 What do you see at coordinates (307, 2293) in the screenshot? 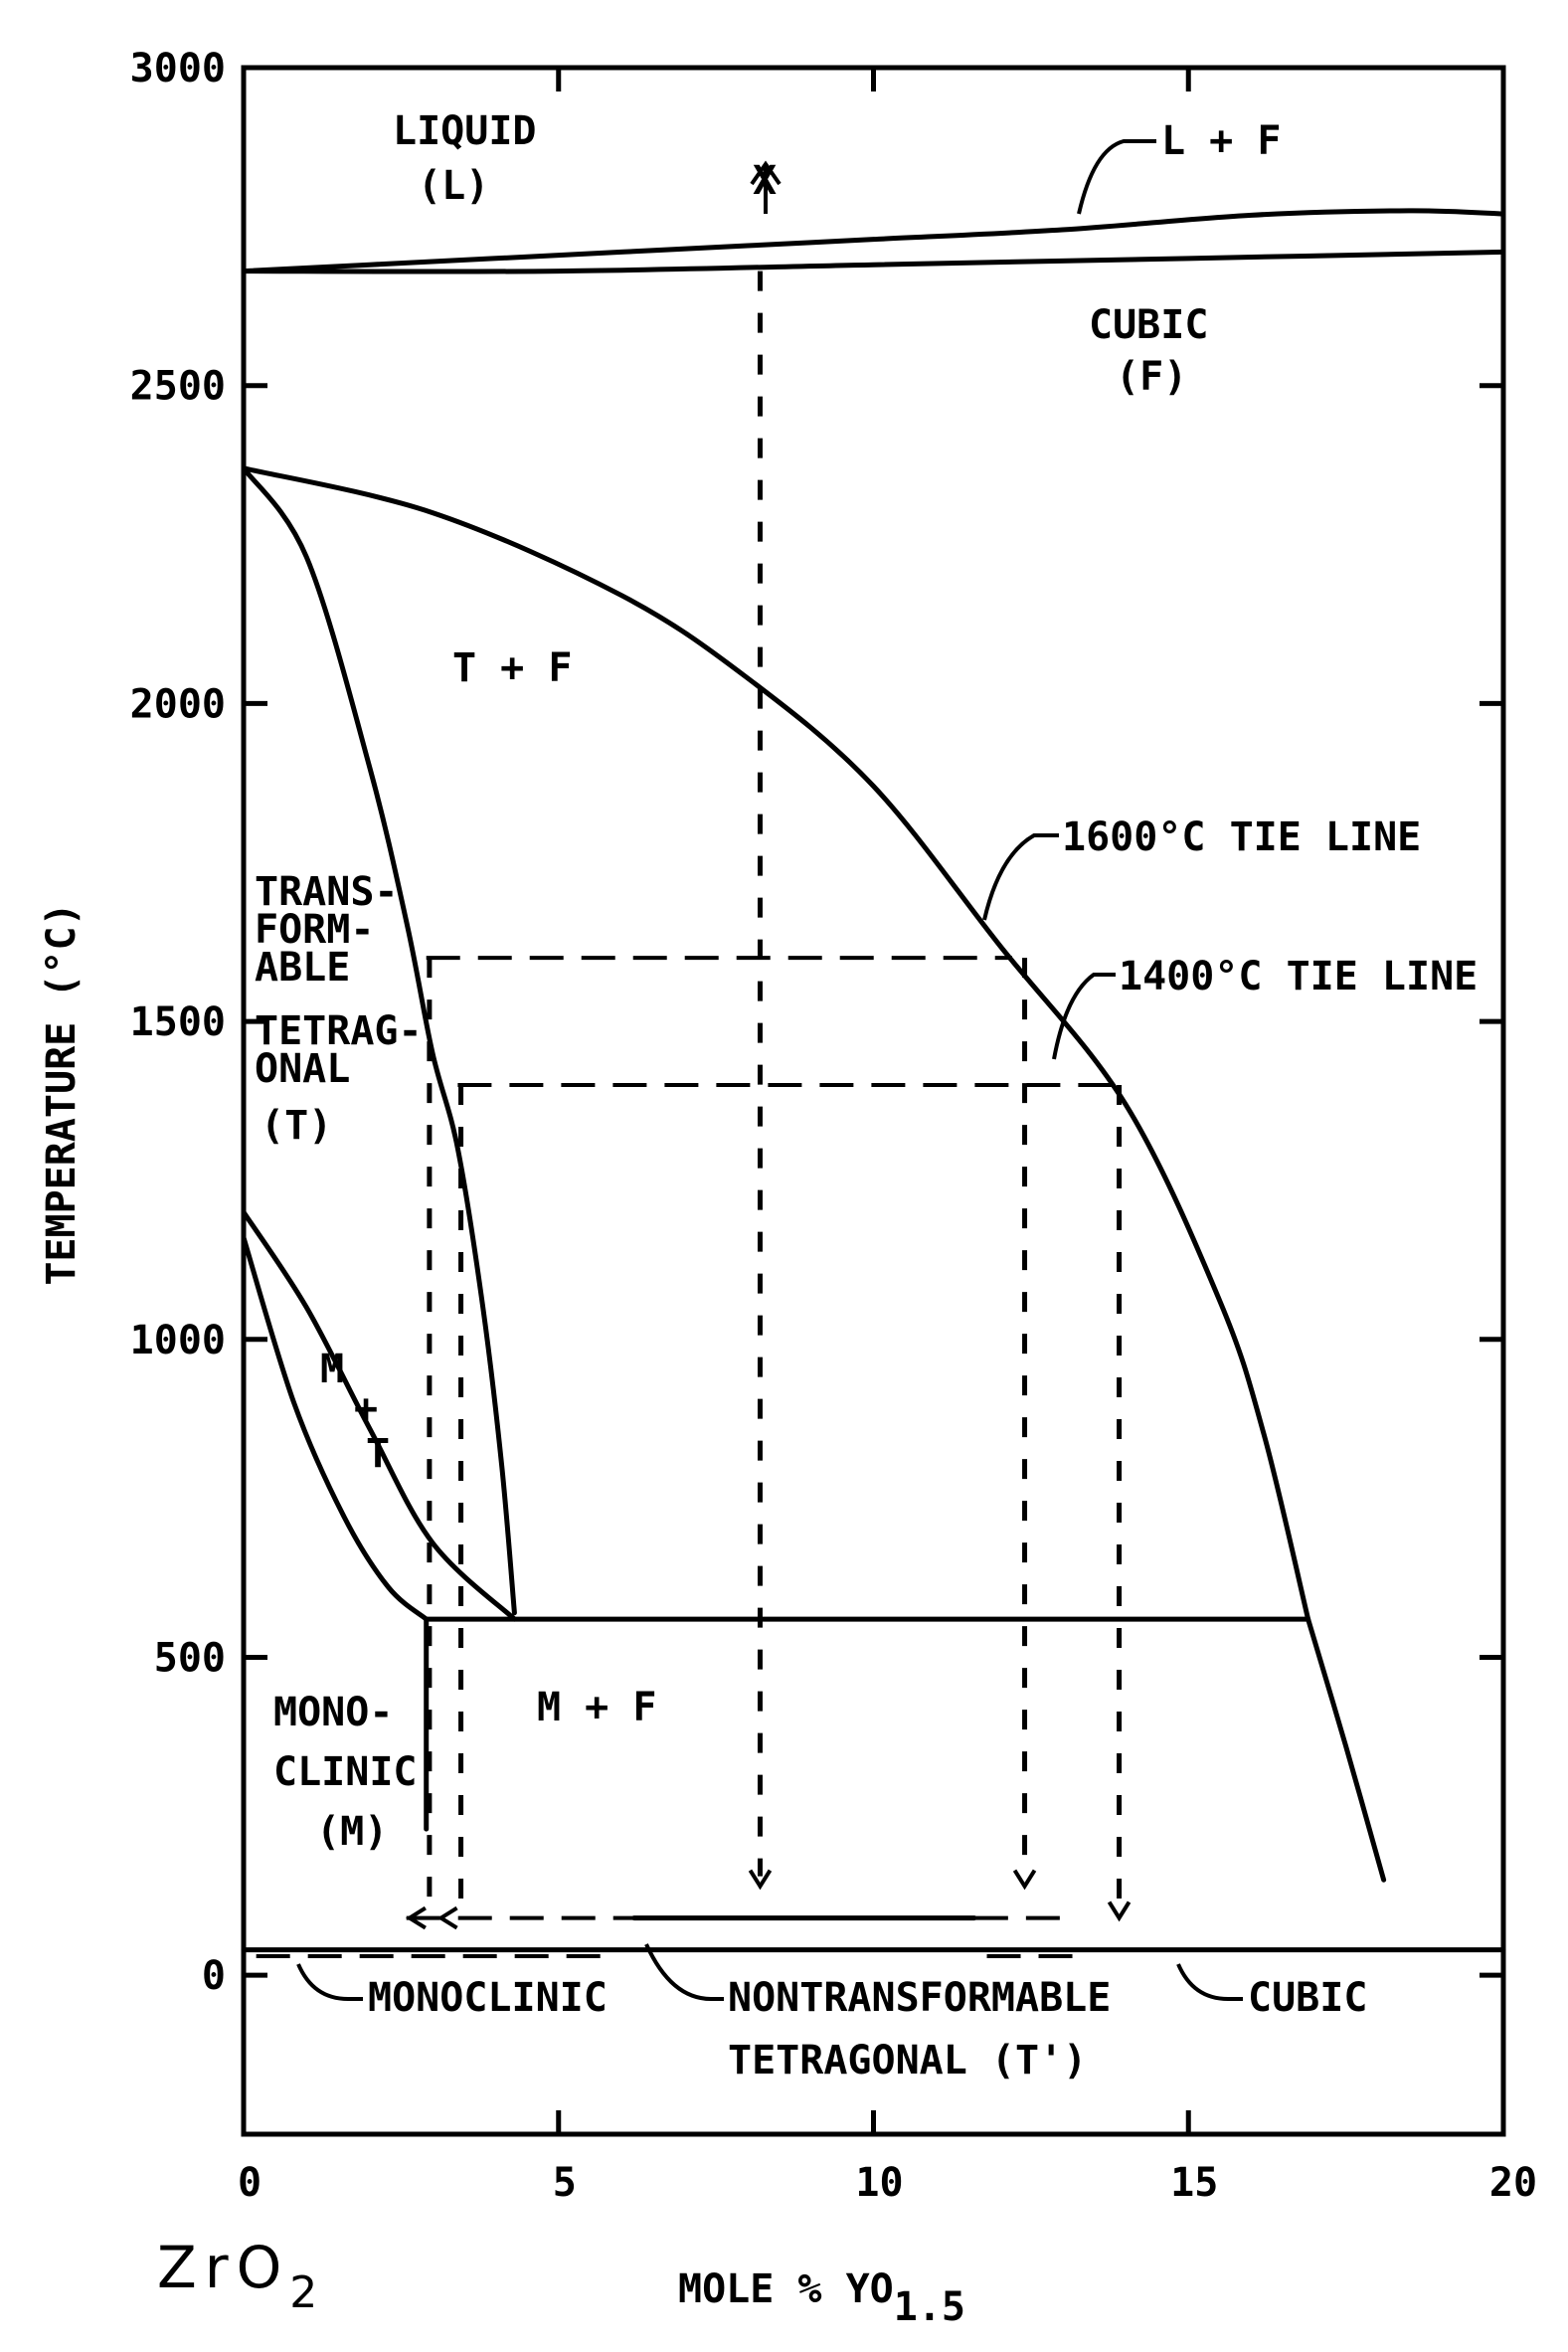
I see `zro2-subscript: 2` at bounding box center [307, 2293].